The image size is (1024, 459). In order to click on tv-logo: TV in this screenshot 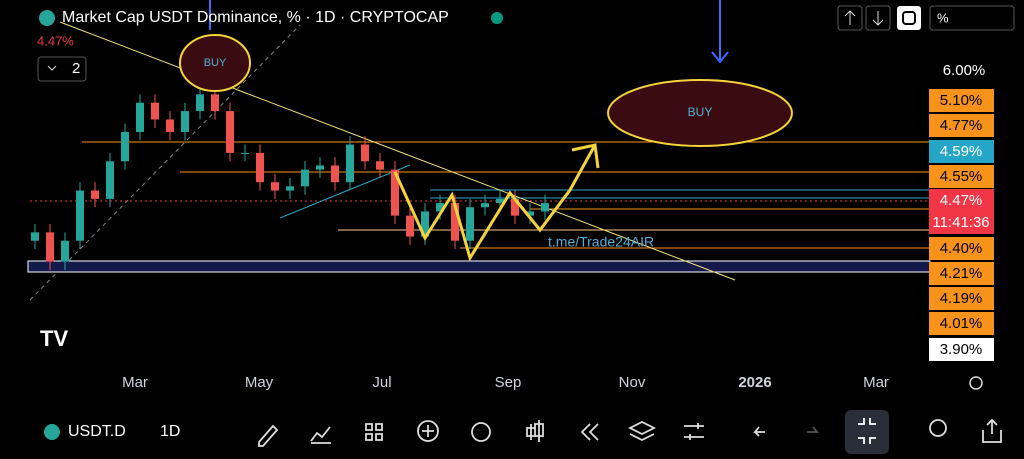, I will do `click(54, 338)`.